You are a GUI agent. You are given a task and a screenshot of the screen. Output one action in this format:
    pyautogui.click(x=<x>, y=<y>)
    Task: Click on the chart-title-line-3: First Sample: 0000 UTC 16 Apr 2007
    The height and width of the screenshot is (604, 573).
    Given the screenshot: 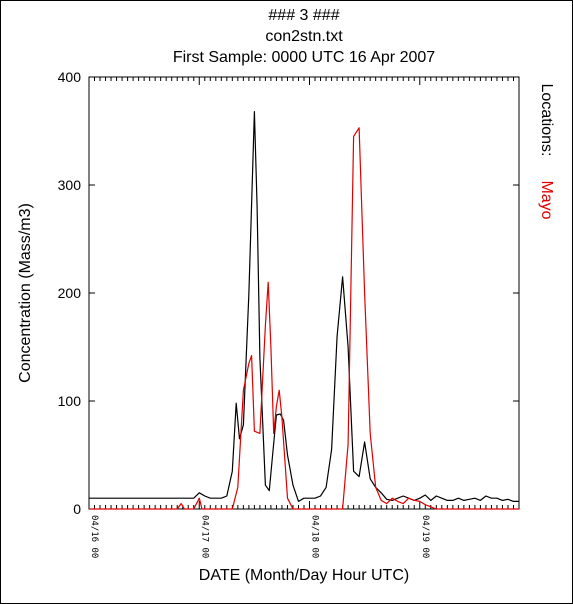 What is the action you would take?
    pyautogui.click(x=304, y=57)
    